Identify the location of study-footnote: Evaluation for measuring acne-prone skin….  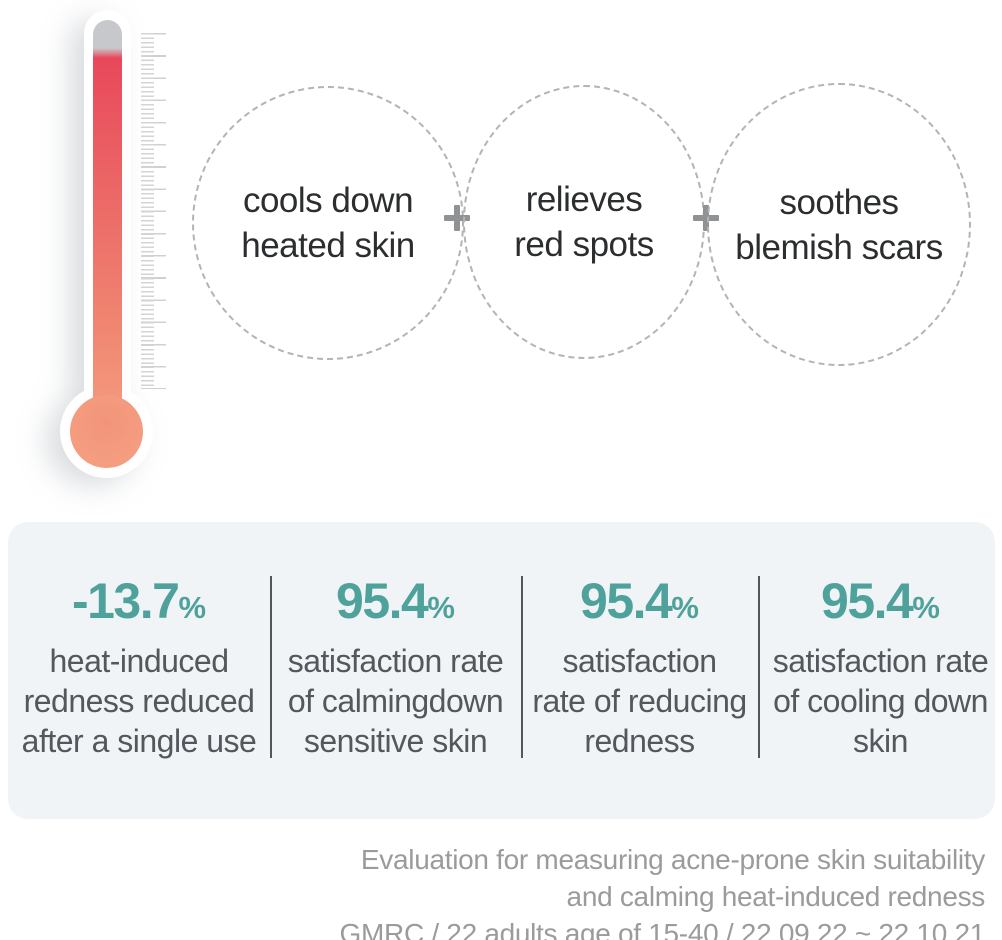
(662, 890).